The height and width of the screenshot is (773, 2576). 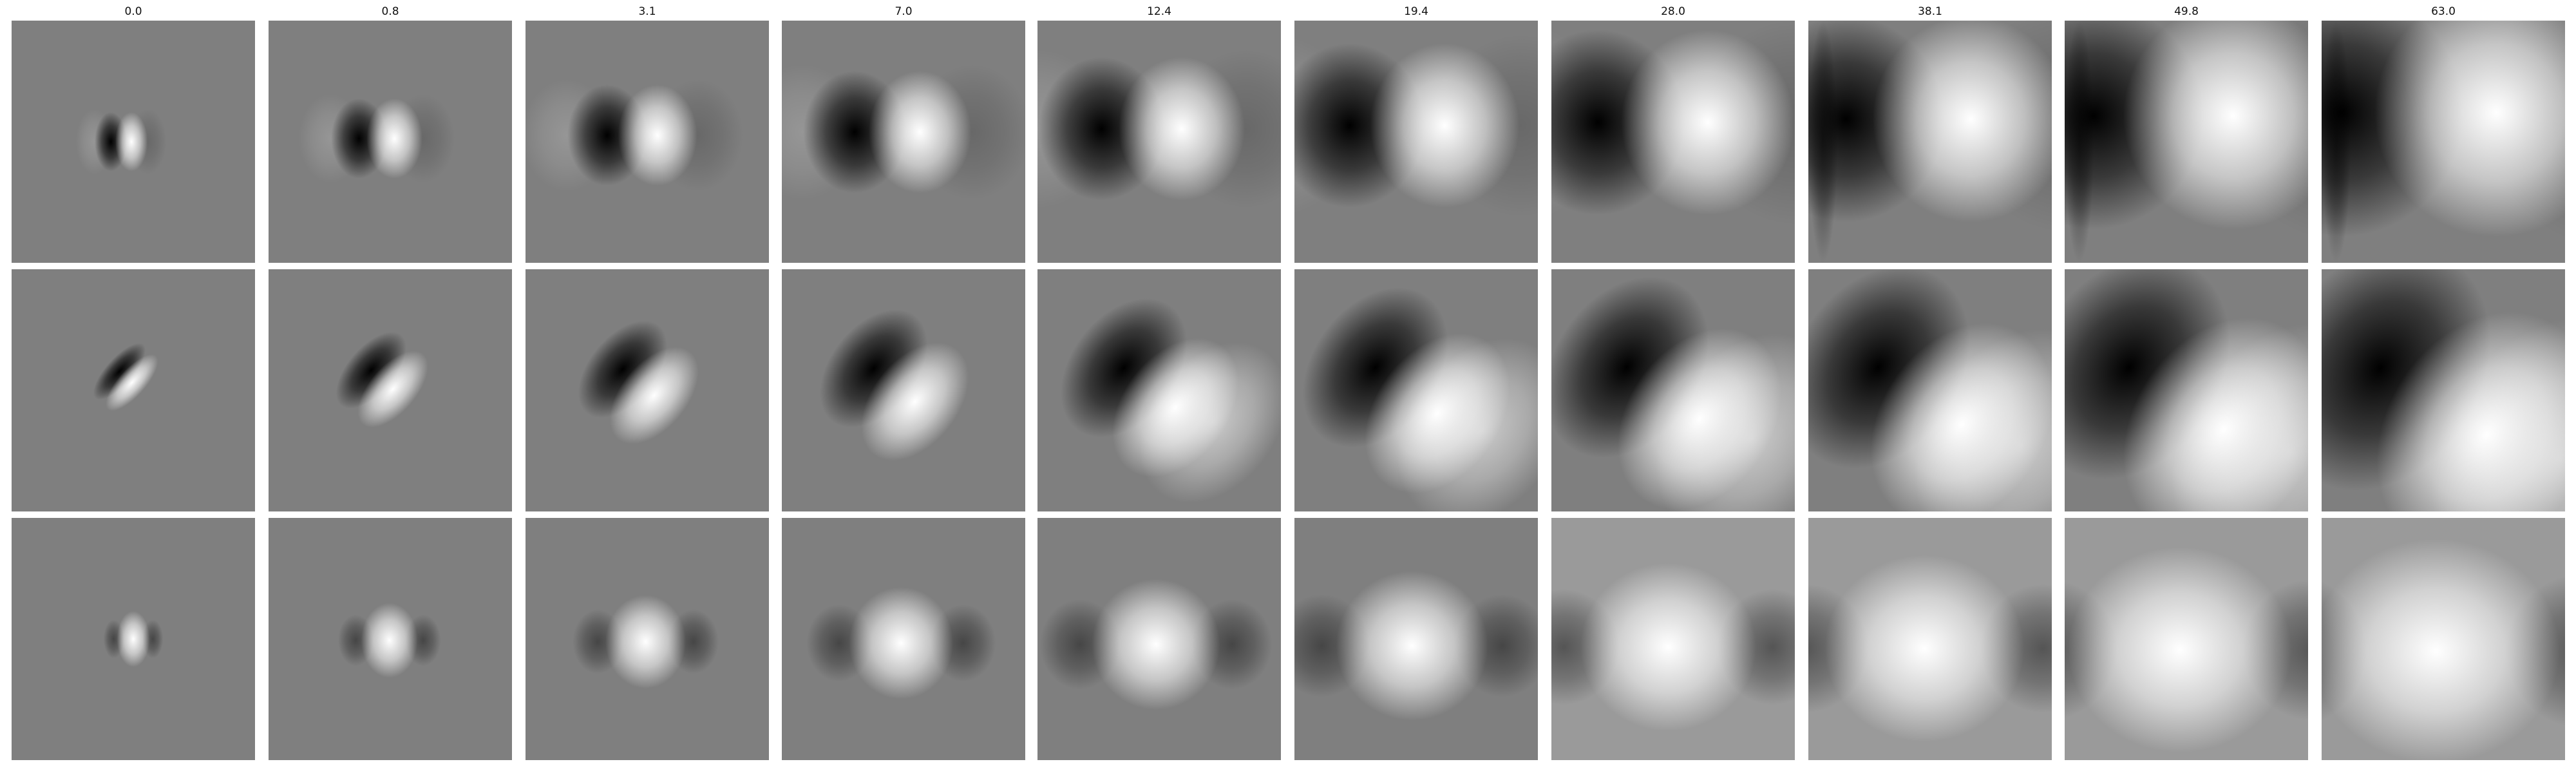 I want to click on column-title: 0.8, so click(x=390, y=11).